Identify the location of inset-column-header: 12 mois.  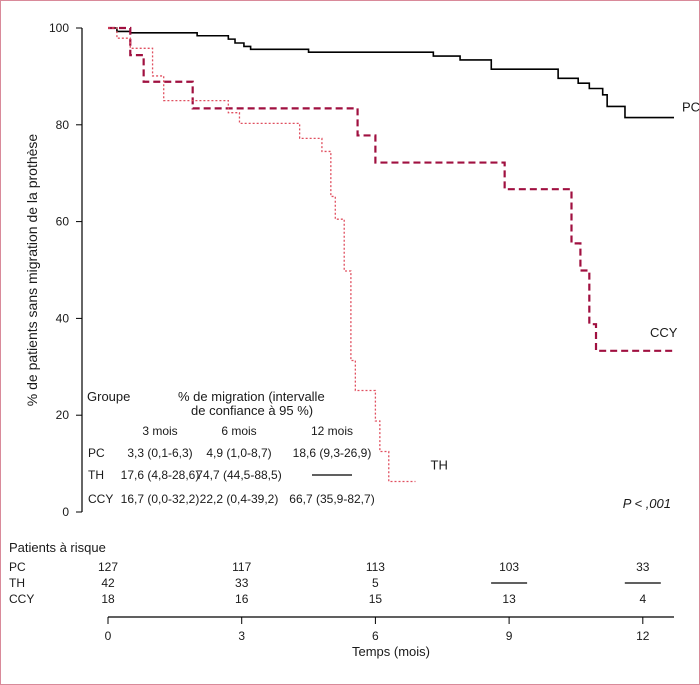
(332, 431).